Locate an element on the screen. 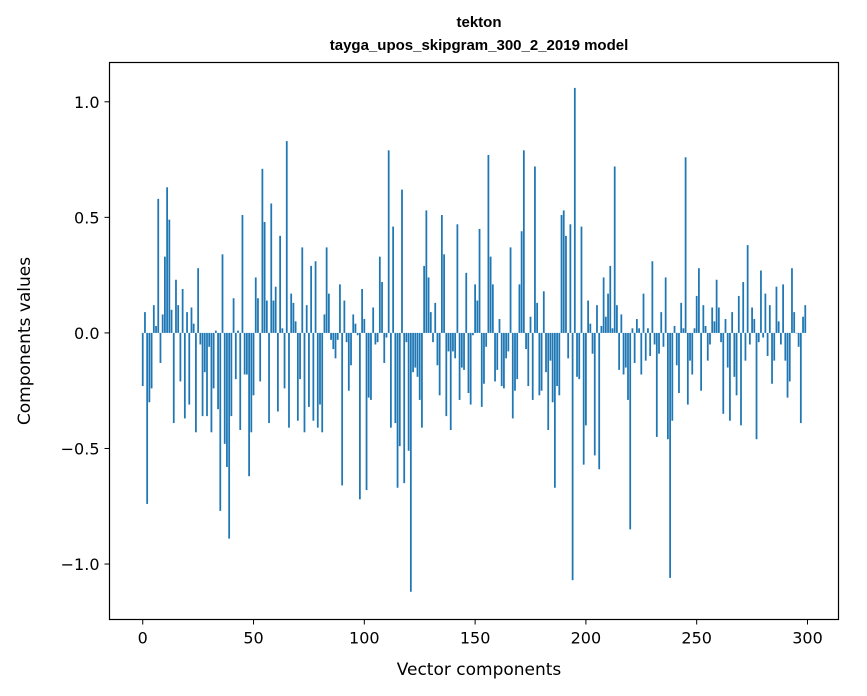 This screenshot has height=696, width=867. y-tick-label-3: −0.5 is located at coordinates (80, 448).